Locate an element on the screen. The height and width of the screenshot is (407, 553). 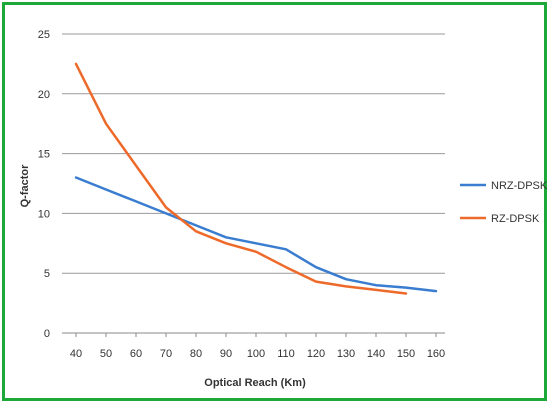
y-axis-ticks: 0 5 10 15 20 25 is located at coordinates (44, 184).